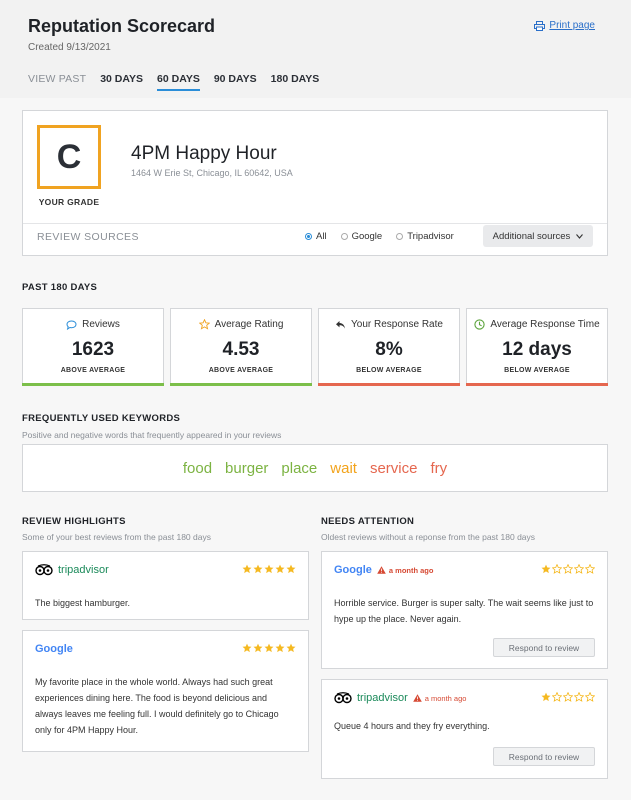 The image size is (631, 800). I want to click on review-text: The biggest hamburger., so click(83, 603).